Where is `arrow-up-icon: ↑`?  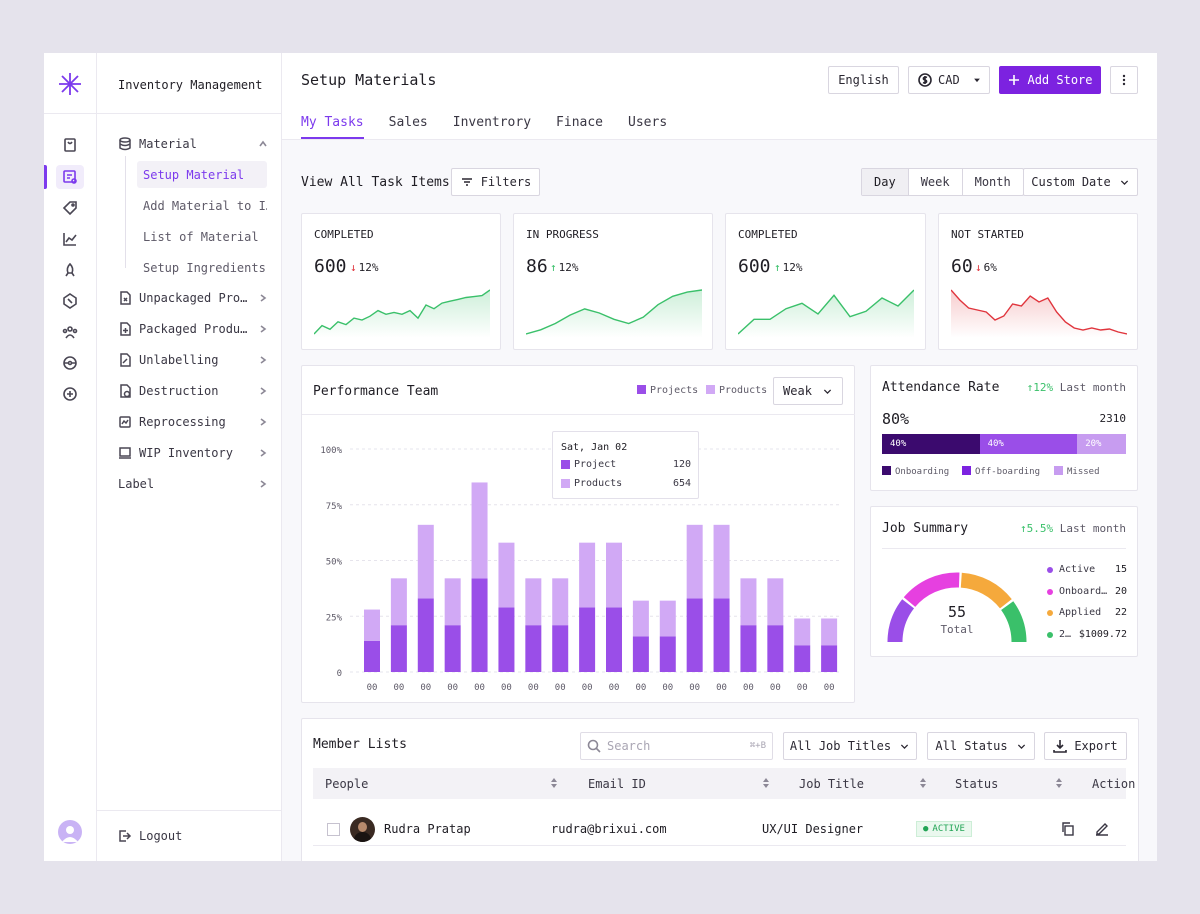 arrow-up-icon: ↑ is located at coordinates (777, 267).